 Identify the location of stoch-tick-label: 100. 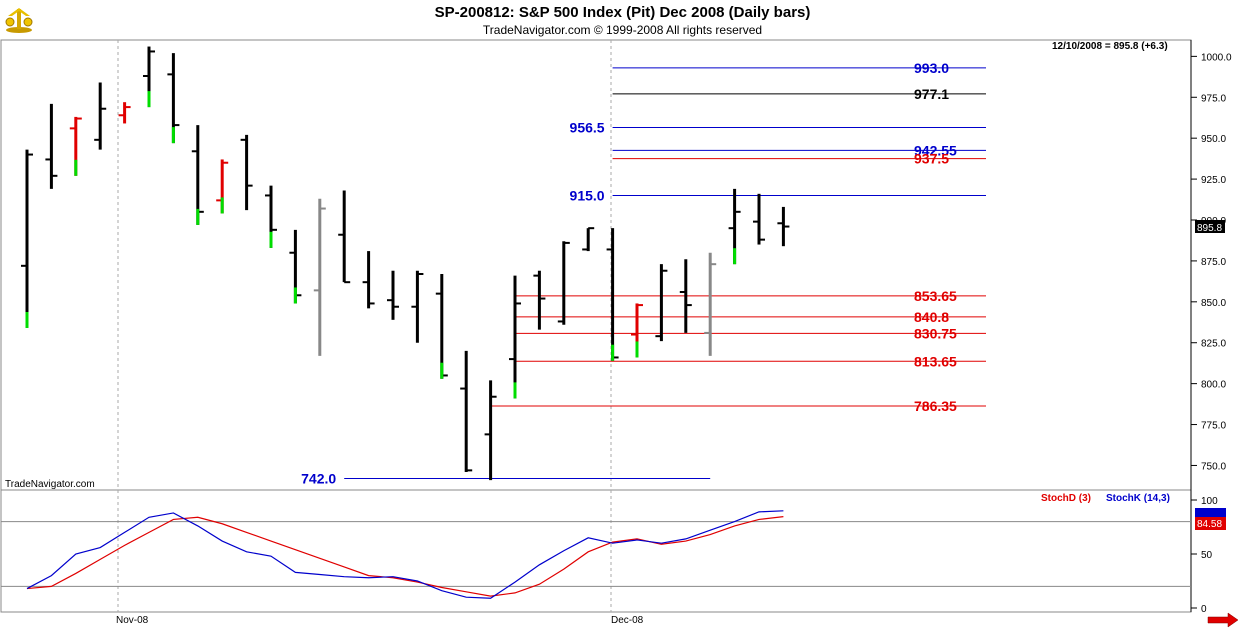
(1209, 501).